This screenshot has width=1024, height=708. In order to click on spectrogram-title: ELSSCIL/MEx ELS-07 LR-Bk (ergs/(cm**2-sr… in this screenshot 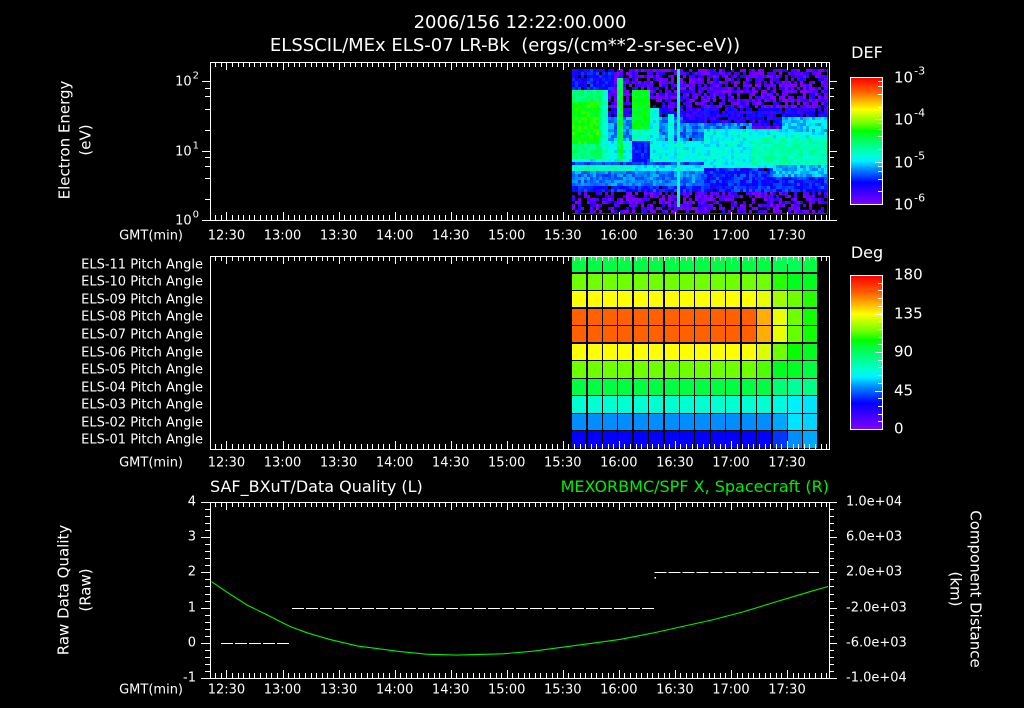, I will do `click(505, 45)`.